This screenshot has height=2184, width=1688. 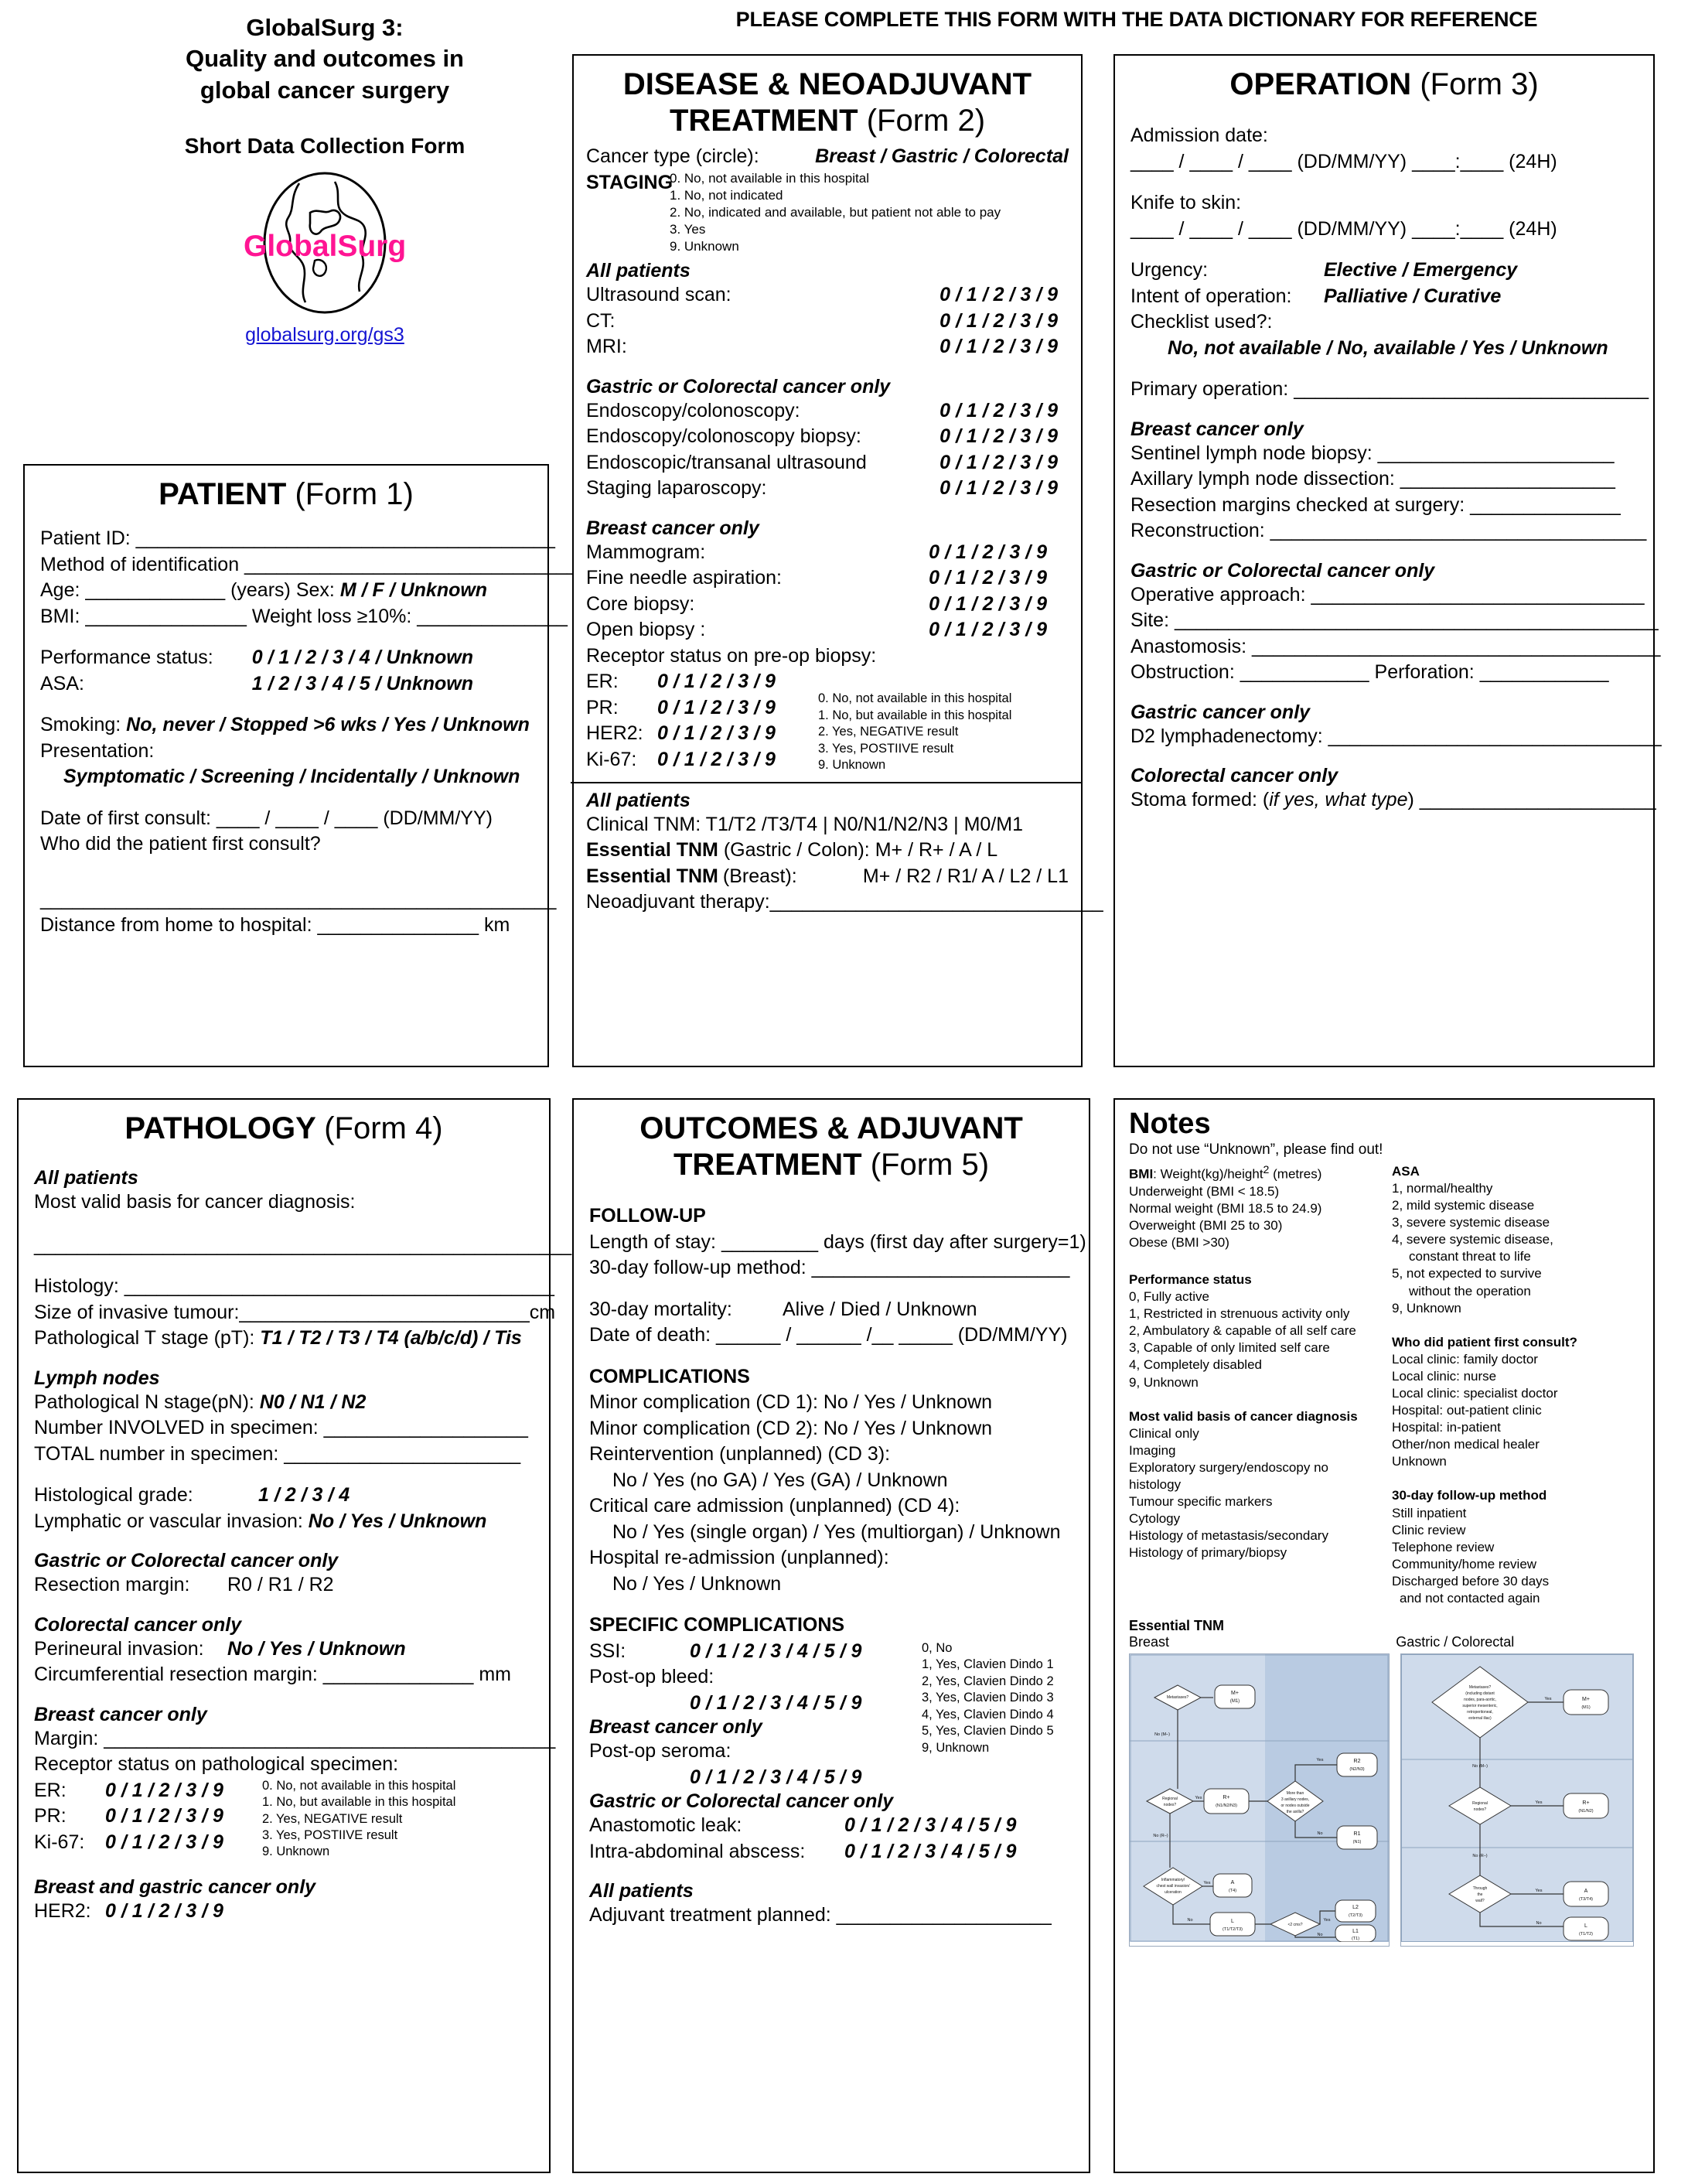 I want to click on core-biopsy-options: 0 / 1 / 2 / 3 / 9, so click(x=988, y=603).